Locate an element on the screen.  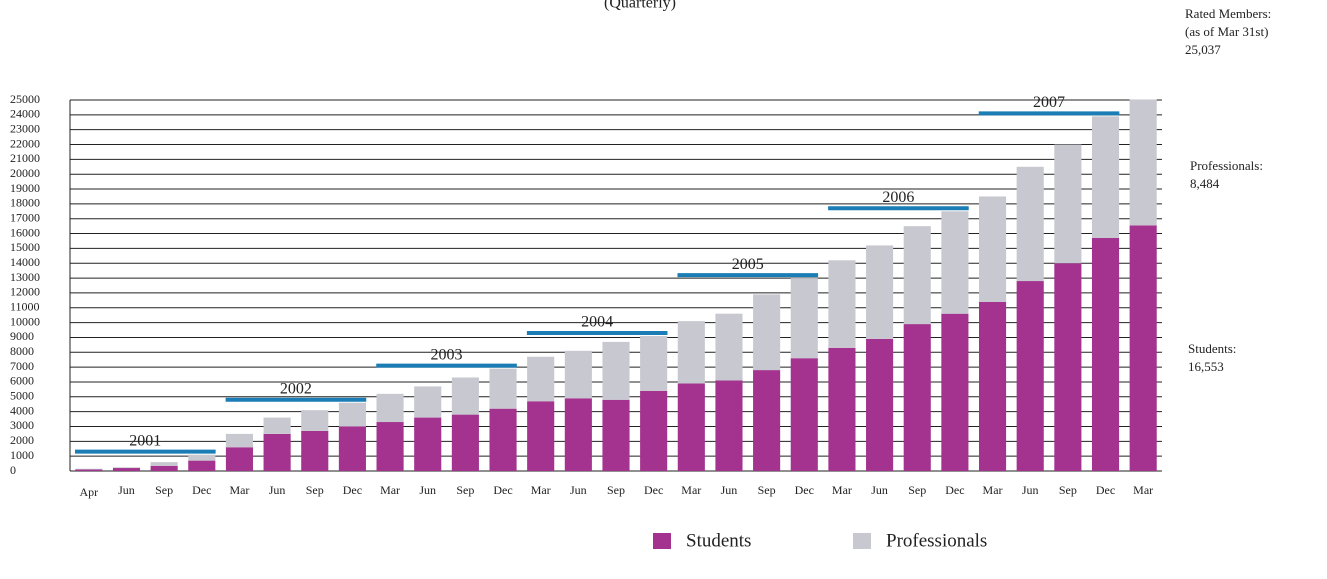
y-tick-label: 23000 is located at coordinates (25, 128).